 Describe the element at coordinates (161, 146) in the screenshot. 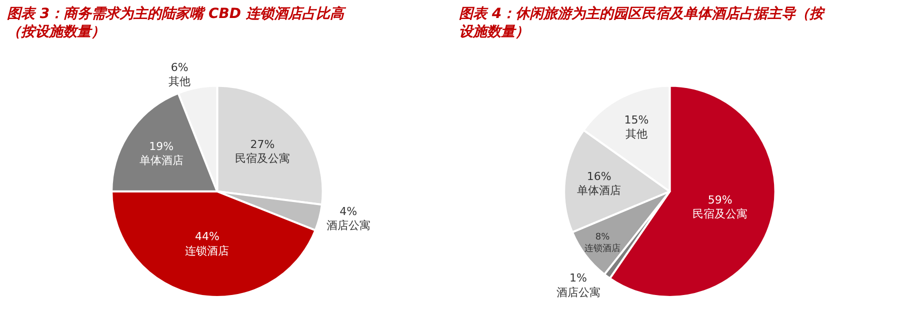

I see `data-label: 19%` at that location.